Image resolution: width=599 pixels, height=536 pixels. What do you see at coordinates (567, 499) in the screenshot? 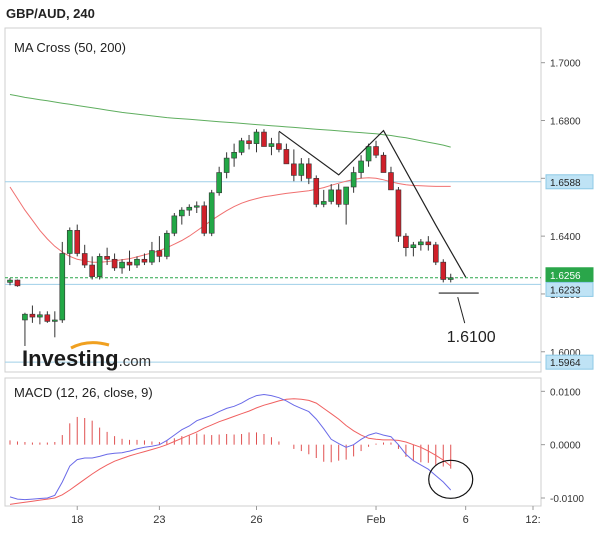
I see `macd-y-tick-label: -0.0100` at bounding box center [567, 499].